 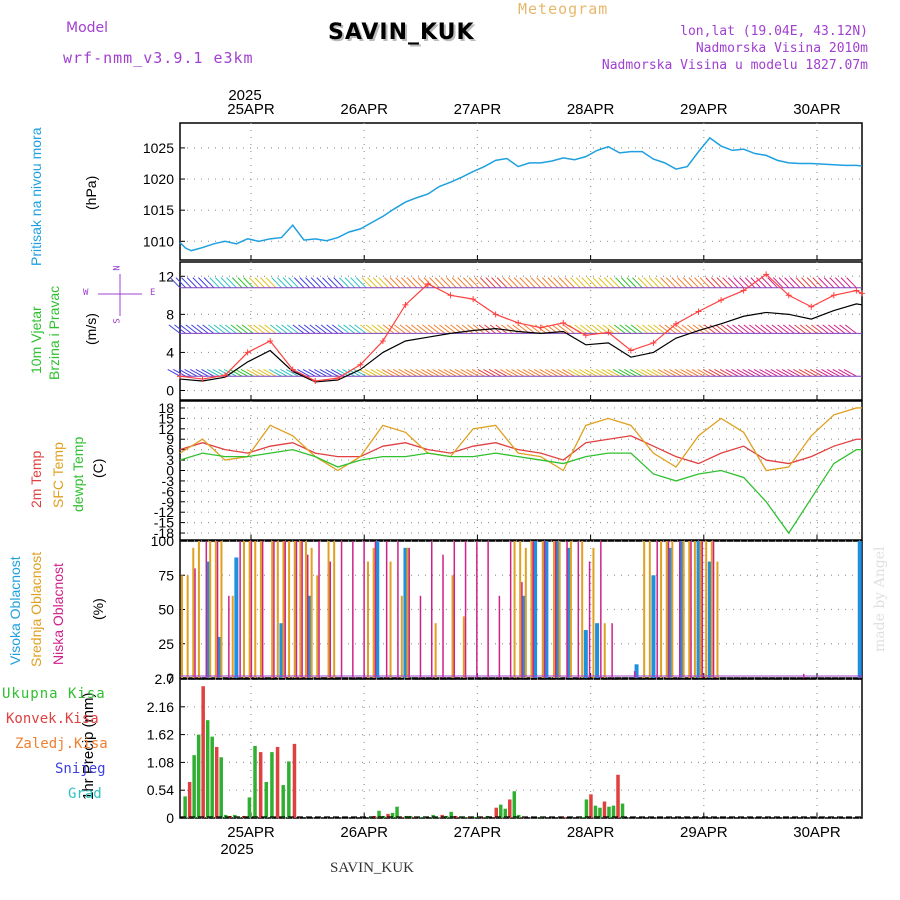 I want to click on pressure-line, so click(x=521, y=194).